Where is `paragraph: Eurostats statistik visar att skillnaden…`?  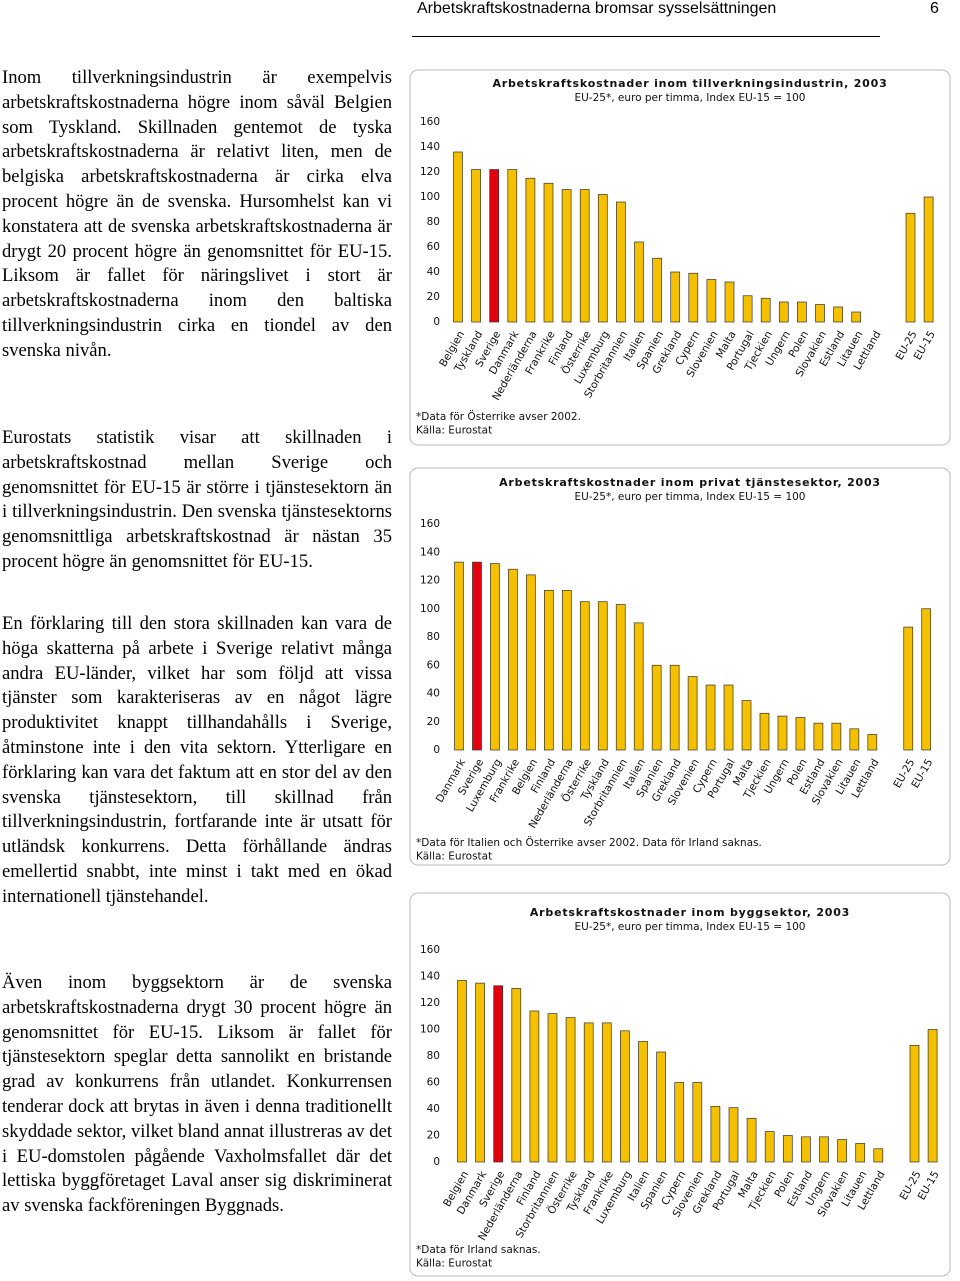 paragraph: Eurostats statistik visar att skillnaden… is located at coordinates (197, 499).